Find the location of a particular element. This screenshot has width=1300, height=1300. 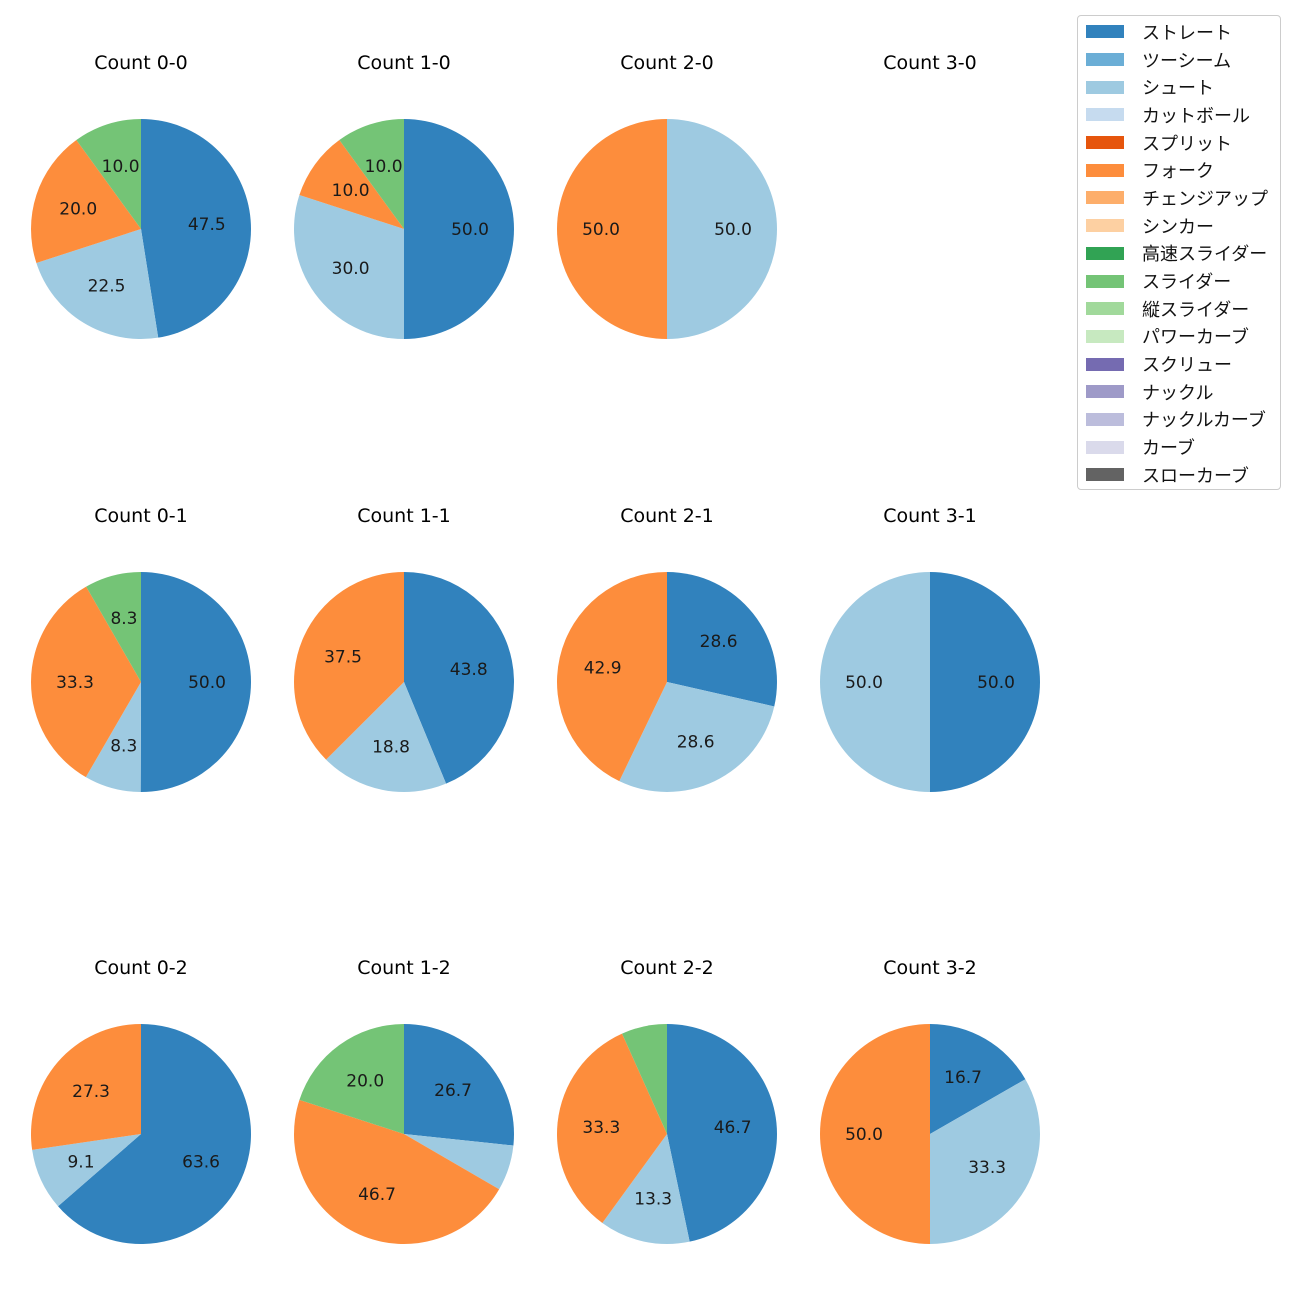

slice-label: 30.0 is located at coordinates (351, 269).